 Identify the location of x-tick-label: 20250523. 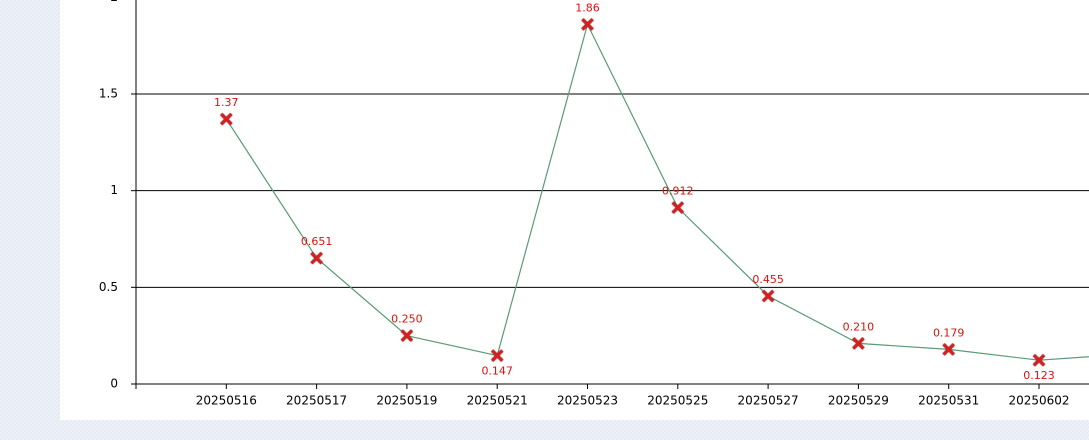
(587, 401).